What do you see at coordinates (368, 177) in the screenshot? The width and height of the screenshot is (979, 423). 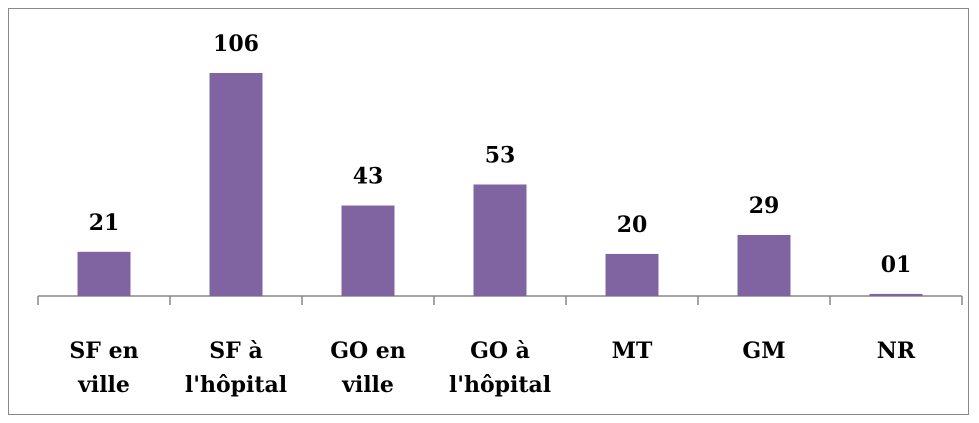 I see `data-label: 43` at bounding box center [368, 177].